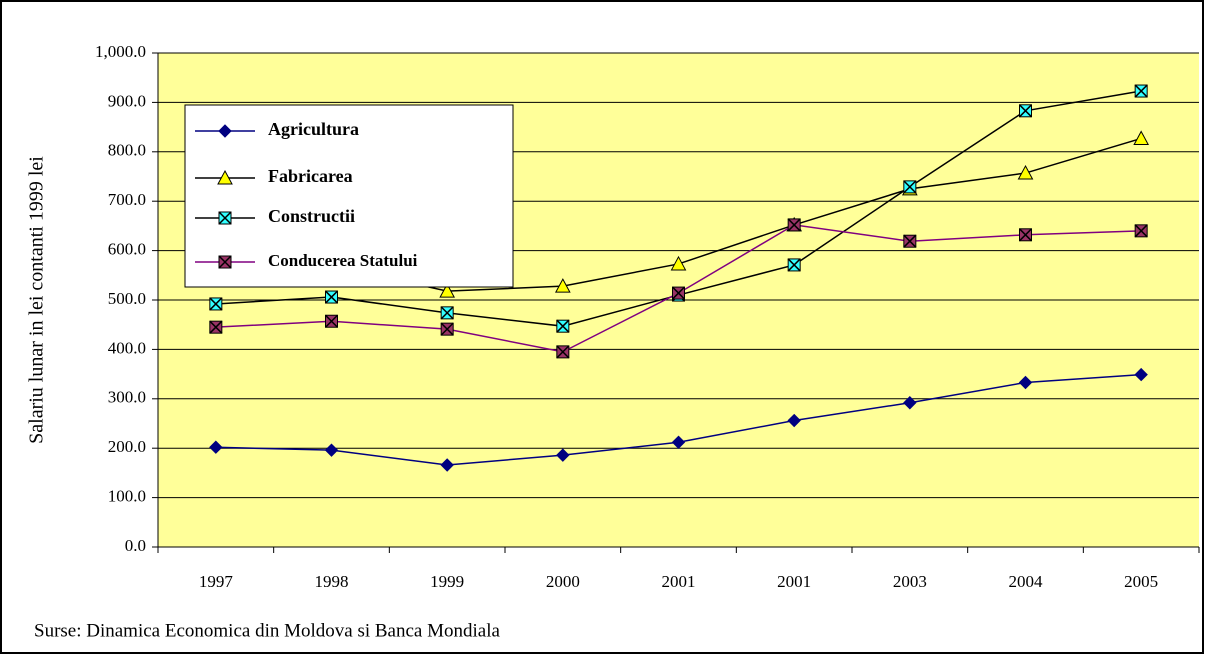  What do you see at coordinates (127, 298) in the screenshot?
I see `y-tick-label: 500.0` at bounding box center [127, 298].